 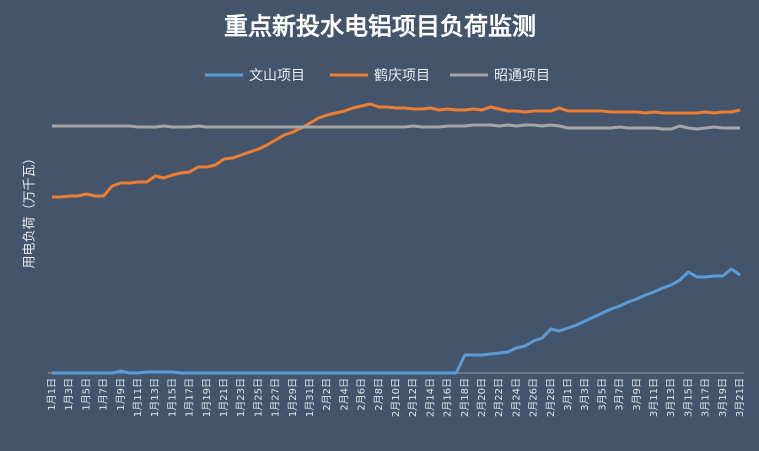 What do you see at coordinates (671, 397) in the screenshot?
I see `x-tick-label: 3月13日` at bounding box center [671, 397].